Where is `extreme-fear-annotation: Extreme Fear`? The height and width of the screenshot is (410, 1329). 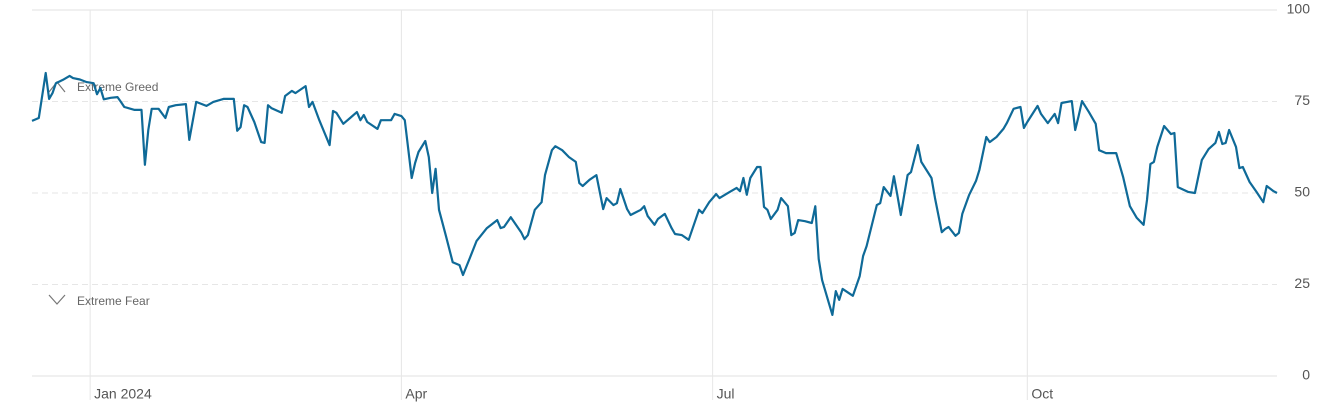 extreme-fear-annotation: Extreme Fear is located at coordinates (99, 301).